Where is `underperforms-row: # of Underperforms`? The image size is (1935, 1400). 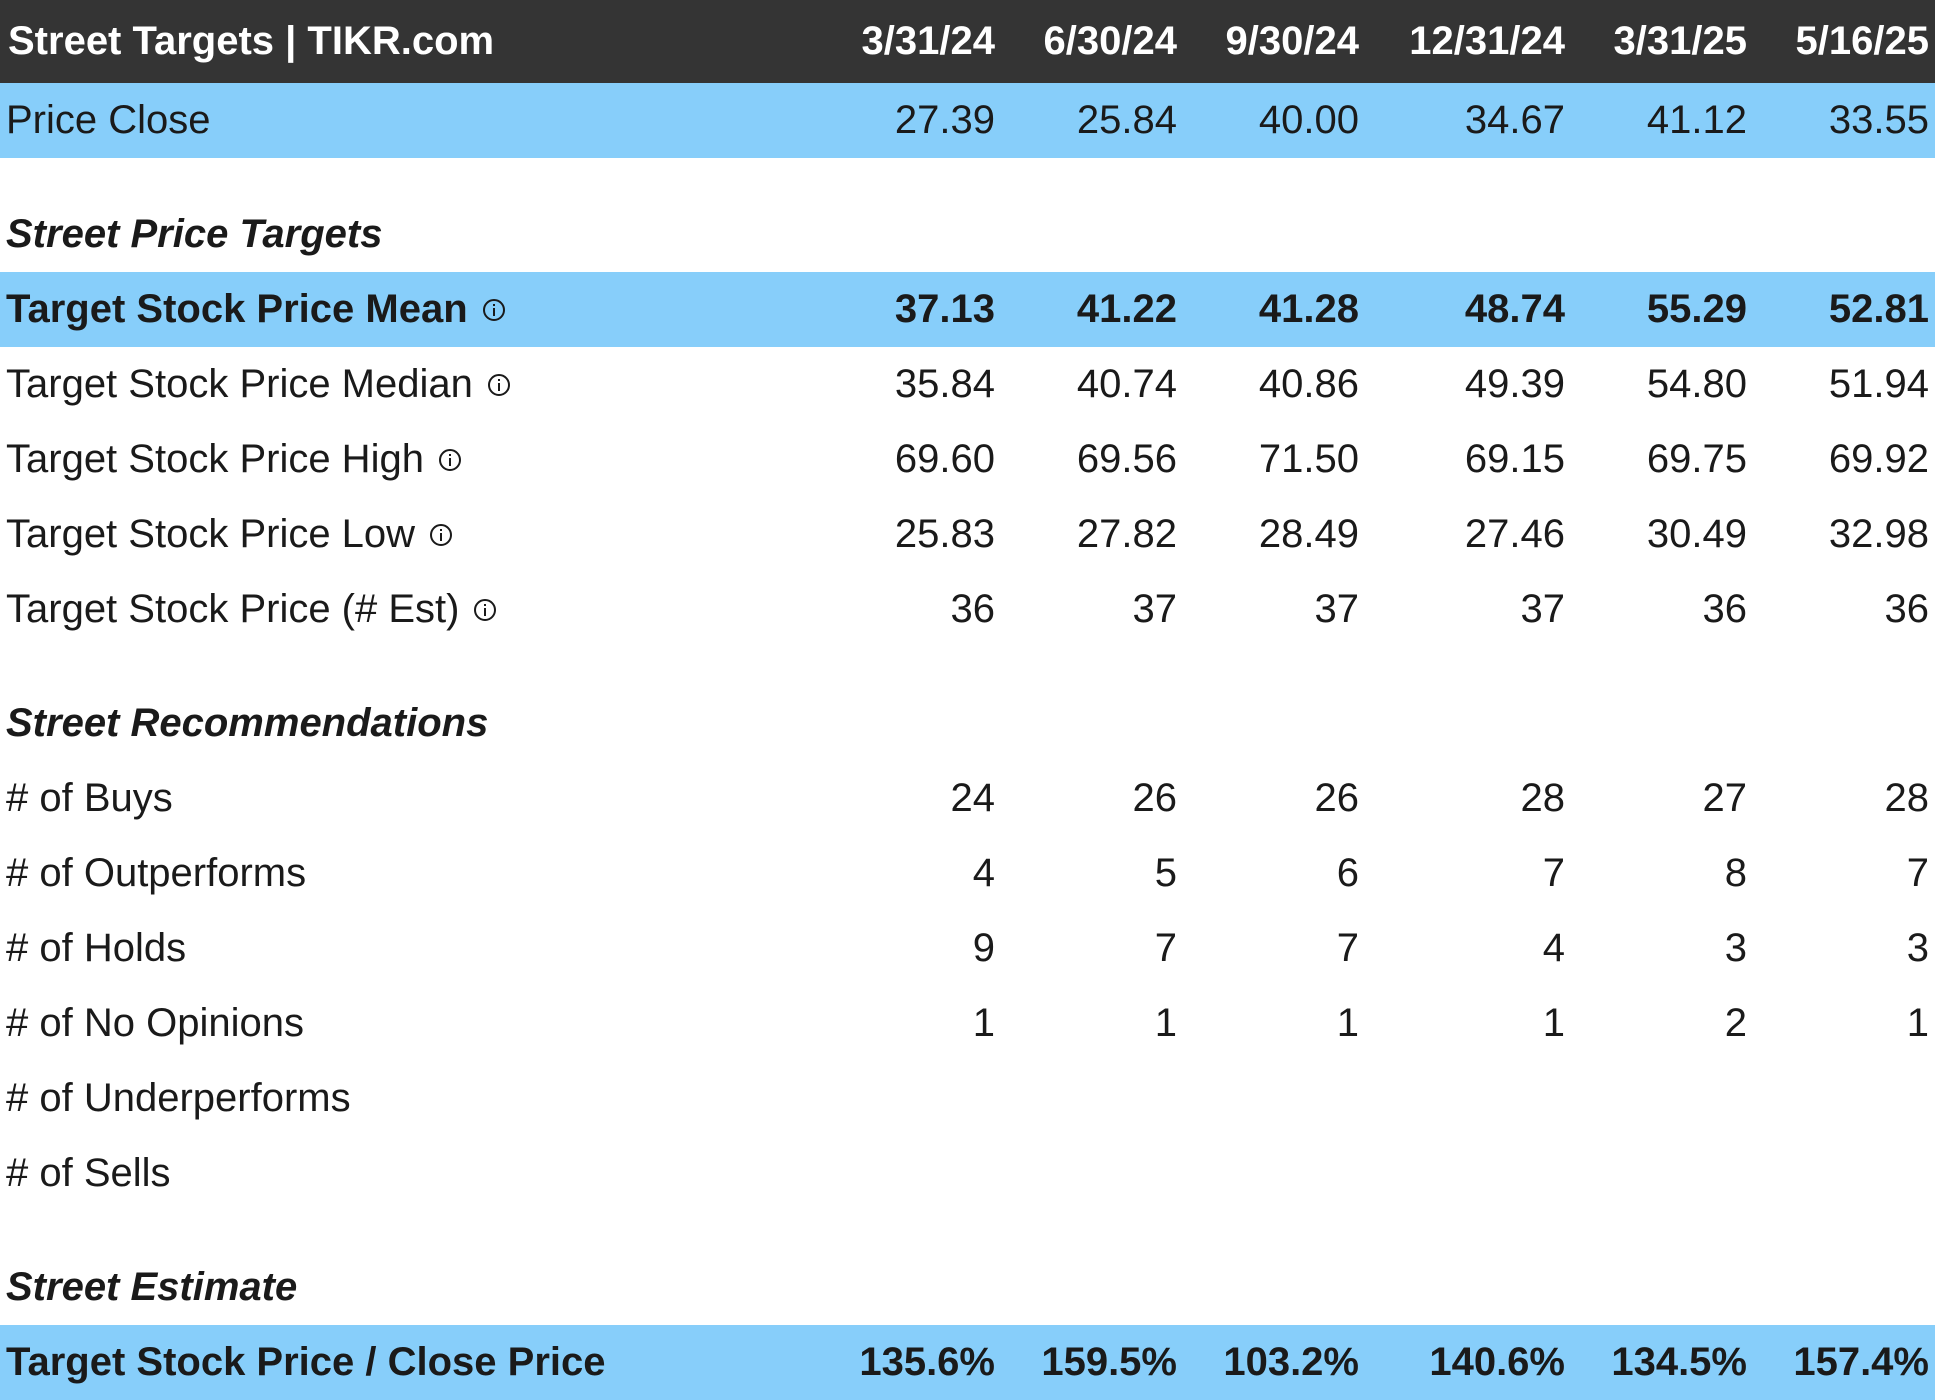 underperforms-row: # of Underperforms is located at coordinates (967, 1098).